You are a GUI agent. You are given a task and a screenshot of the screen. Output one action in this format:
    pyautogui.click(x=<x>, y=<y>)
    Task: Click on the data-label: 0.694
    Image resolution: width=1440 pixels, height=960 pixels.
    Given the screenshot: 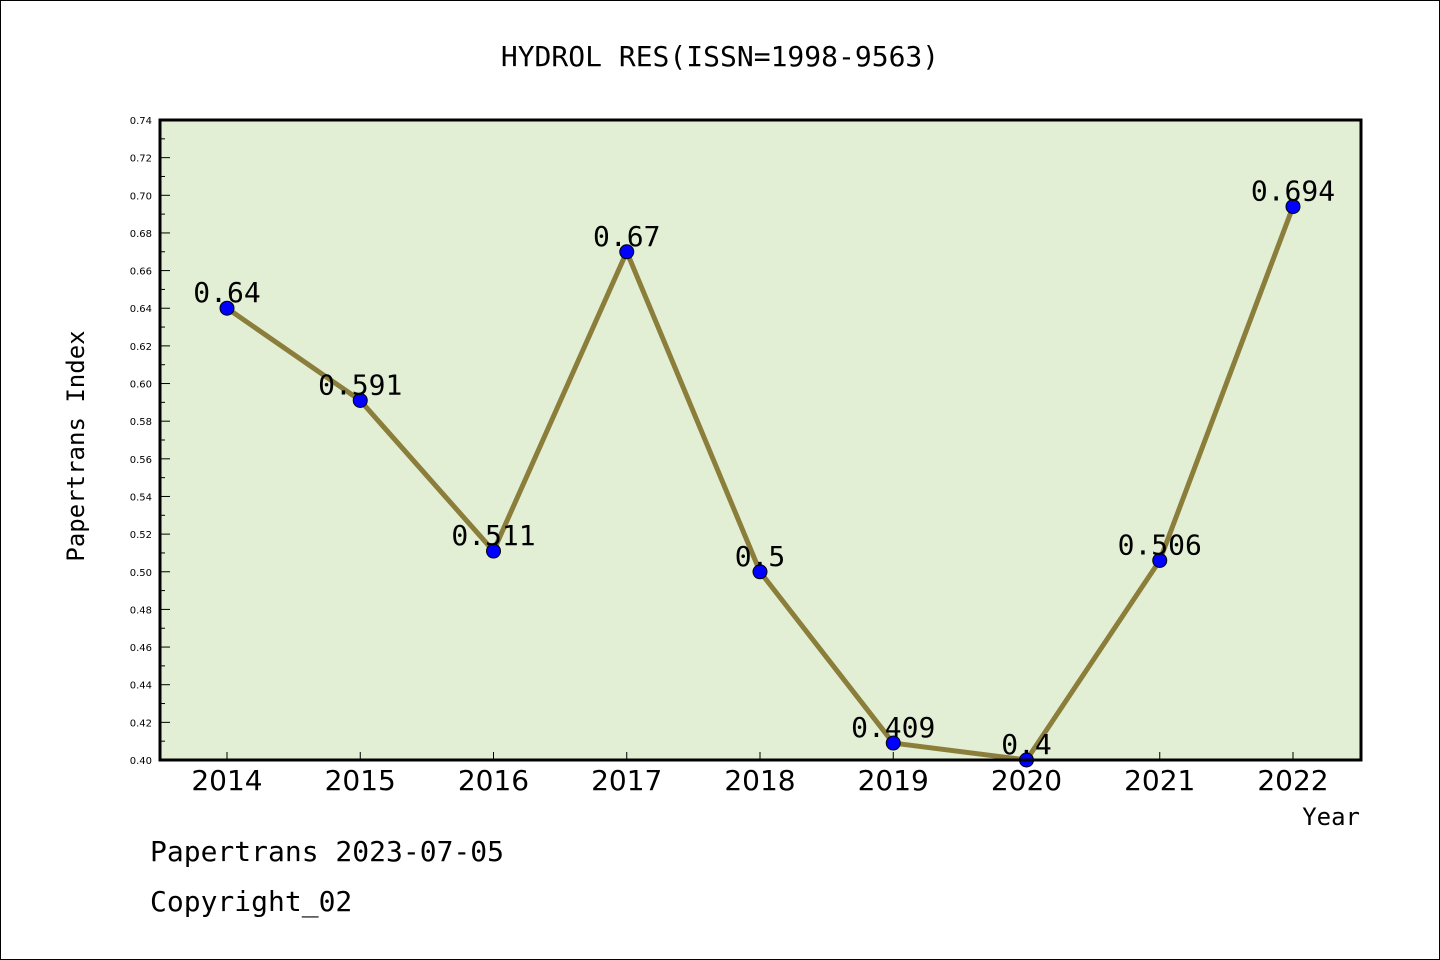 What is the action you would take?
    pyautogui.click(x=1293, y=191)
    